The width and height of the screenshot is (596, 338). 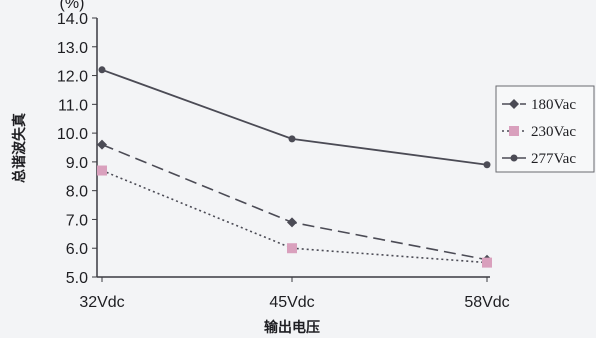 I want to click on legend-entry: 230Vac, so click(x=539, y=132).